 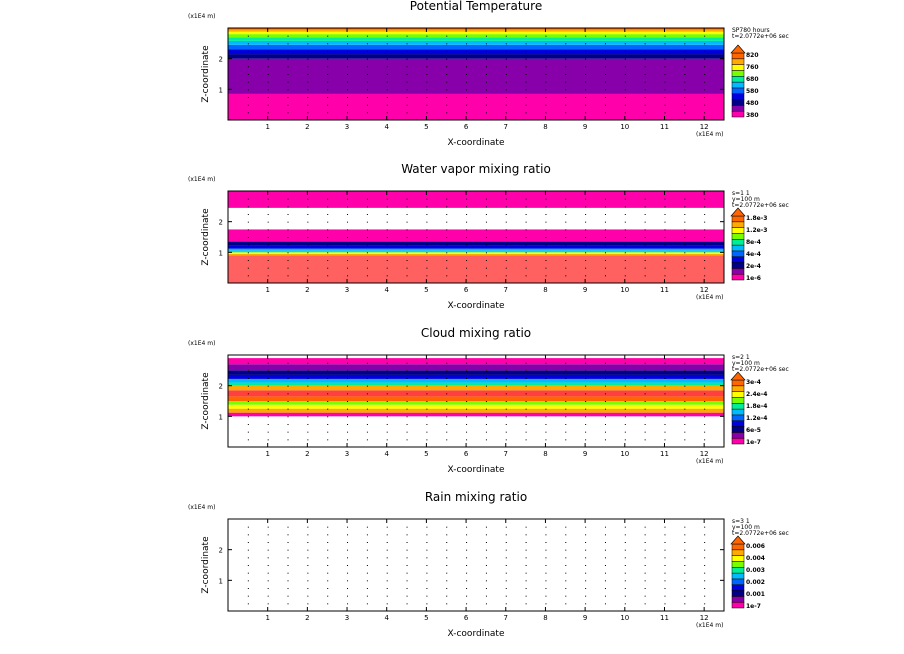 What do you see at coordinates (476, 497) in the screenshot?
I see `panel-title: Rain mixing ratio` at bounding box center [476, 497].